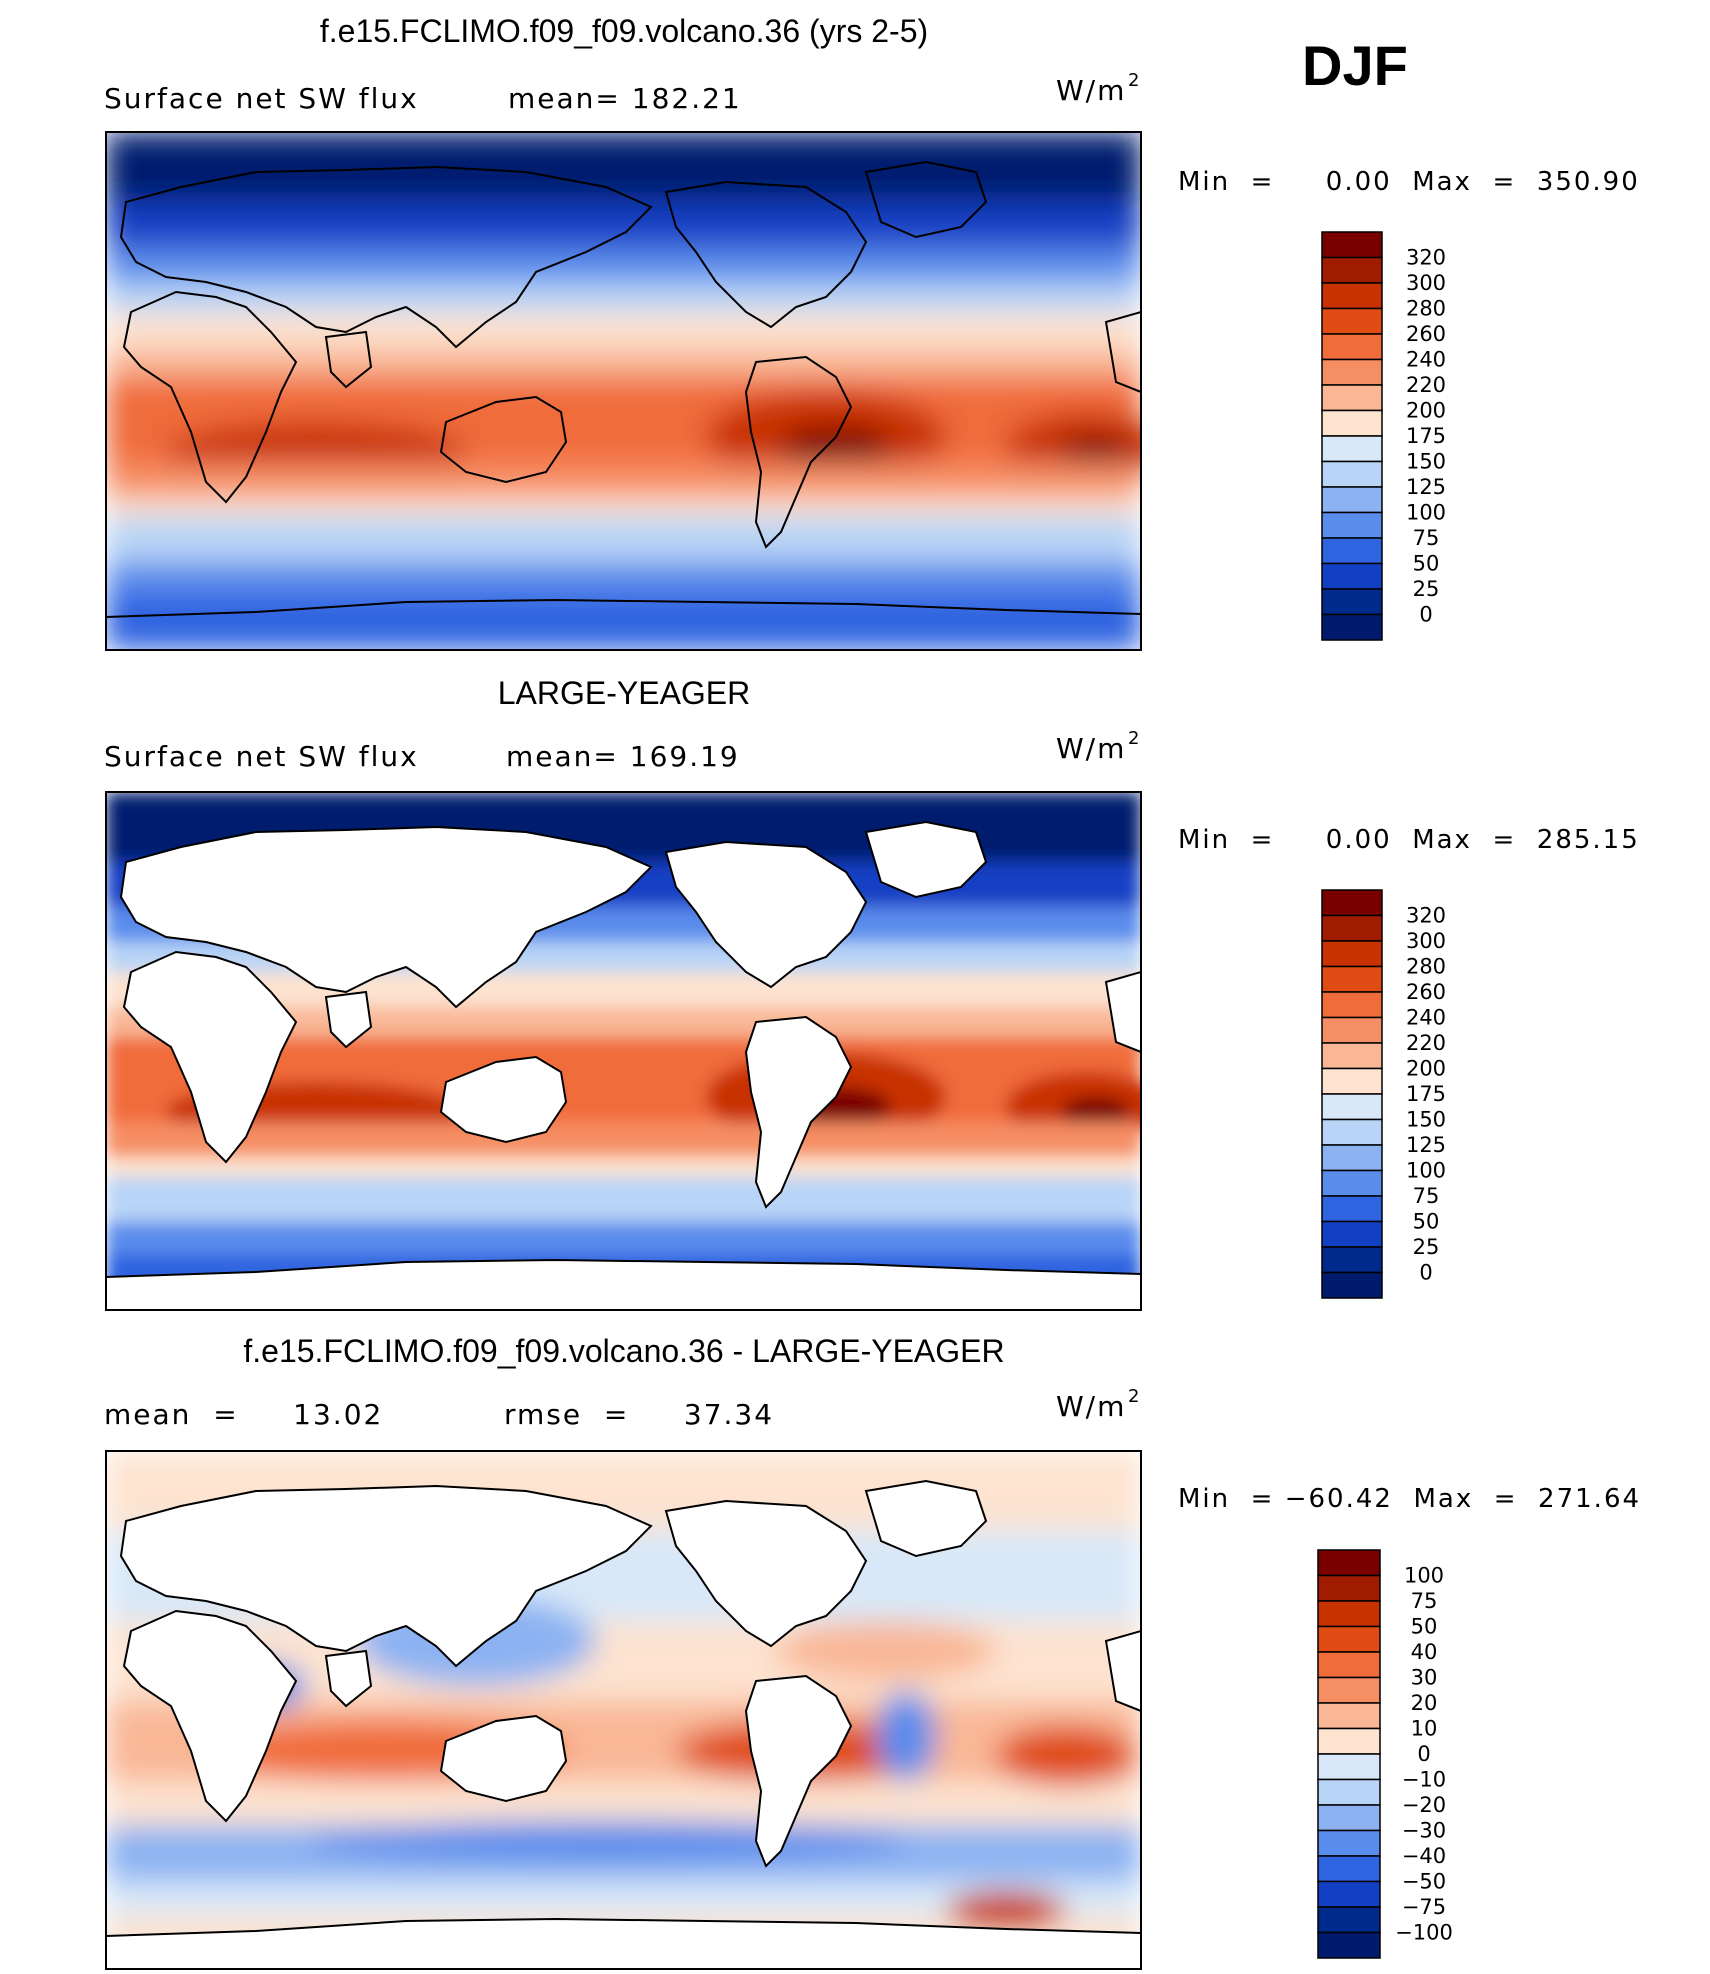 The width and height of the screenshot is (1710, 1974). What do you see at coordinates (261, 756) in the screenshot?
I see `panel-2-variable-label: Surface net SW flux` at bounding box center [261, 756].